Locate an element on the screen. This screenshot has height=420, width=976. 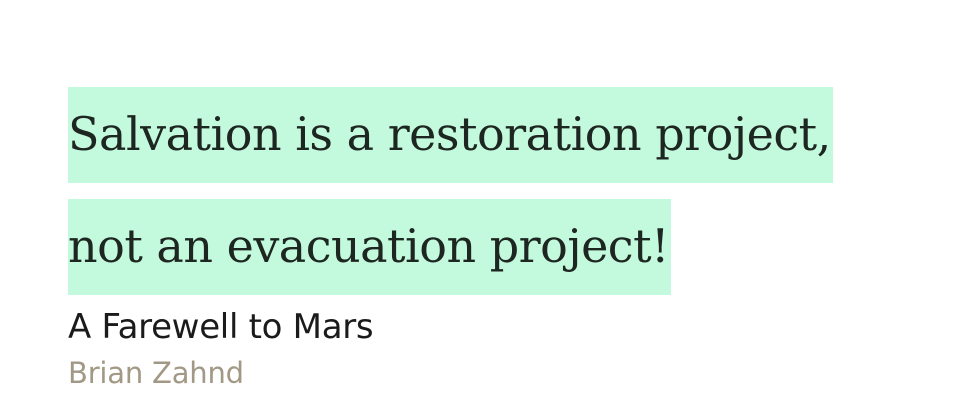
source-author: Brian Zahnd is located at coordinates (156, 373).